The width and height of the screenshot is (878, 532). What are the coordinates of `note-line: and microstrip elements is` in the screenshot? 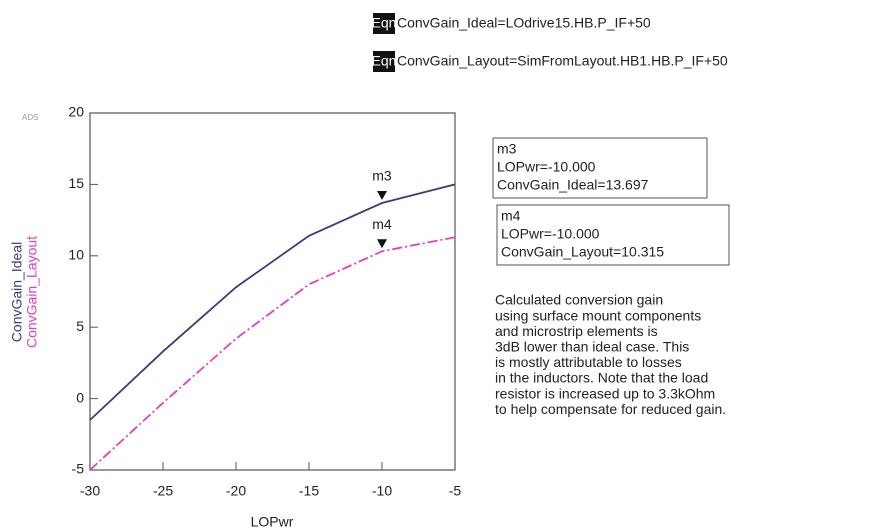 It's located at (576, 331).